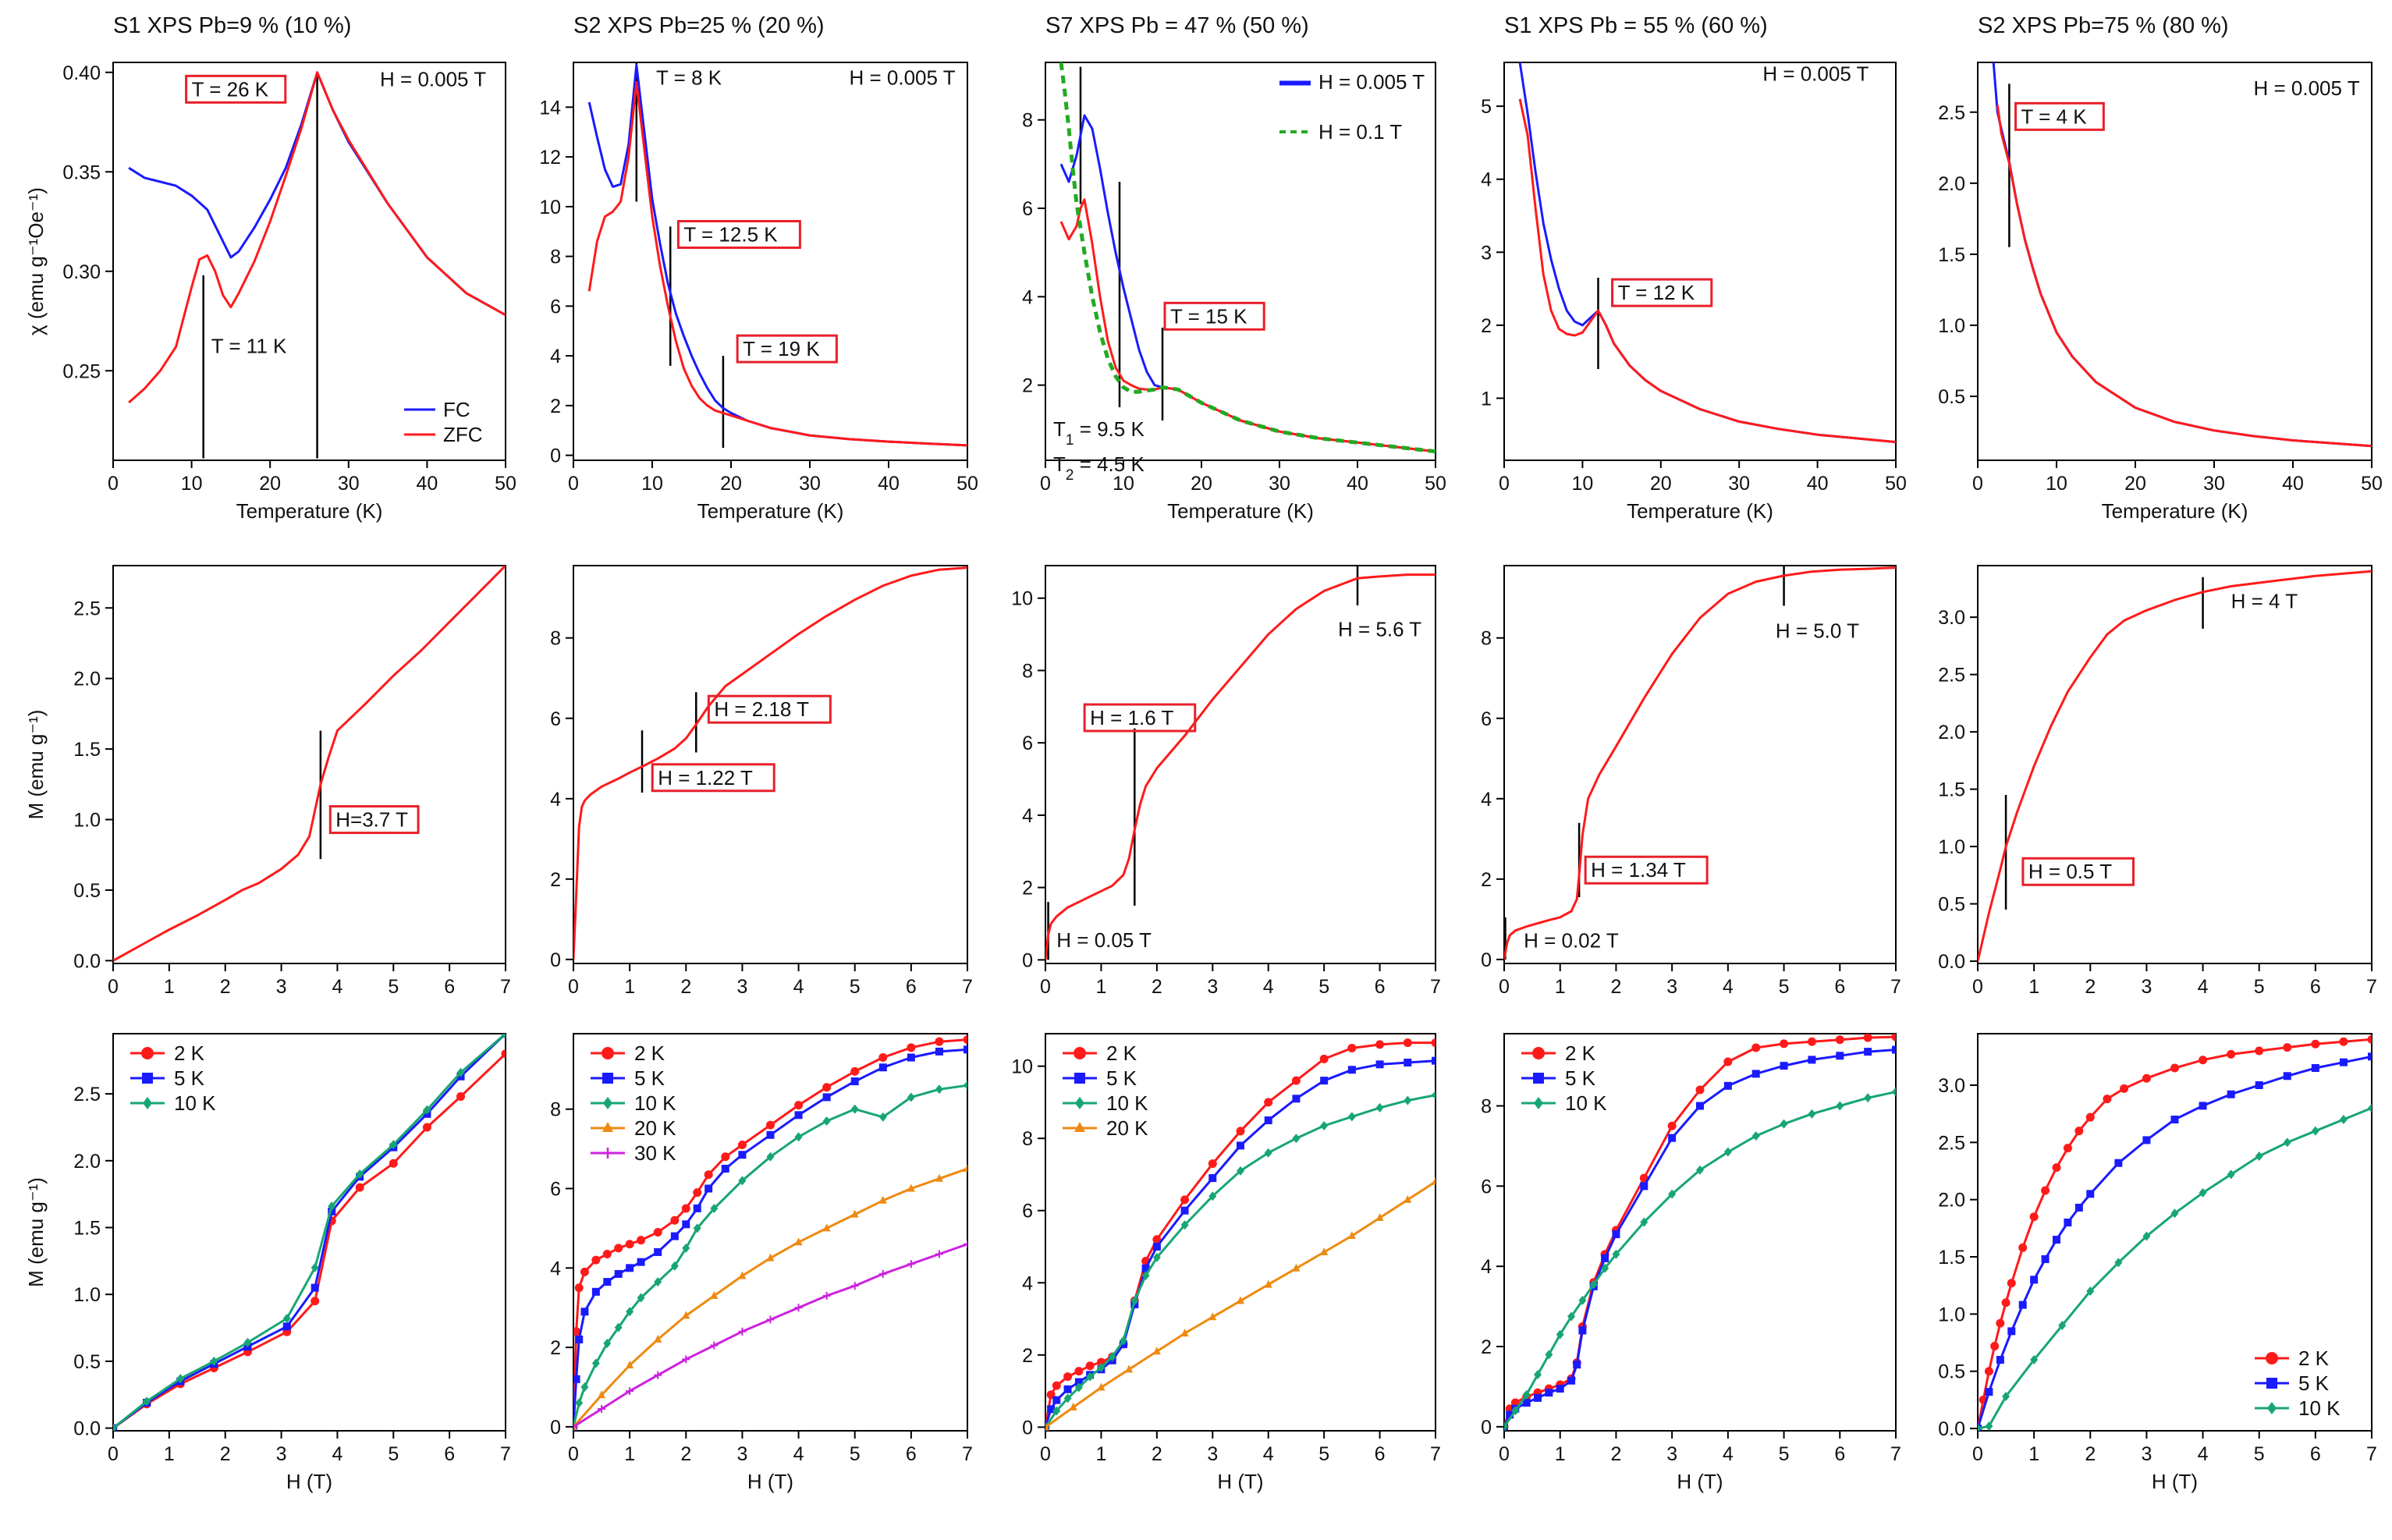 The width and height of the screenshot is (2392, 1540). I want to click on x-tick-label: 20, so click(731, 484).